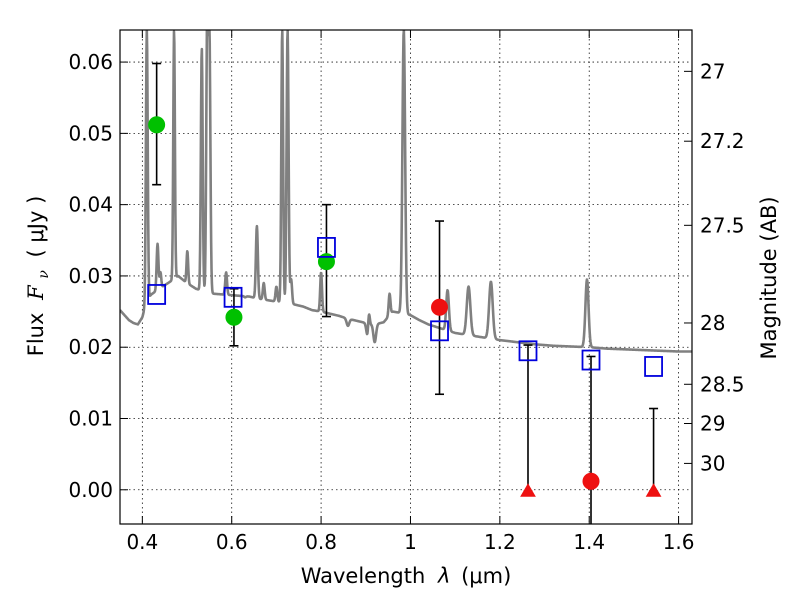  What do you see at coordinates (90, 133) in the screenshot?
I see `y-tick-label: 0.05` at bounding box center [90, 133].